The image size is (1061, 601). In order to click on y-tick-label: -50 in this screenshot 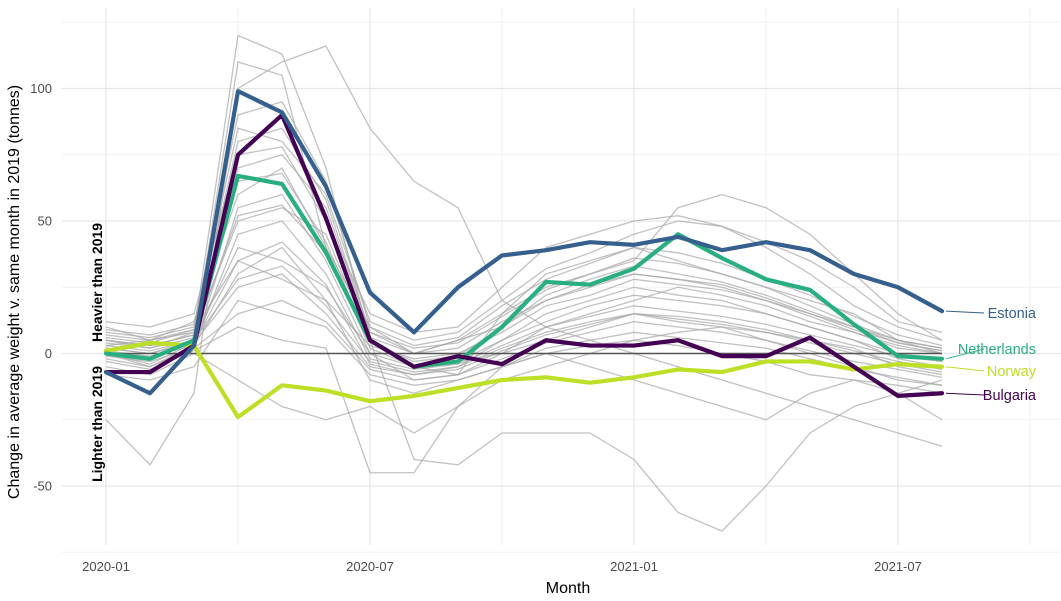, I will do `click(42, 486)`.